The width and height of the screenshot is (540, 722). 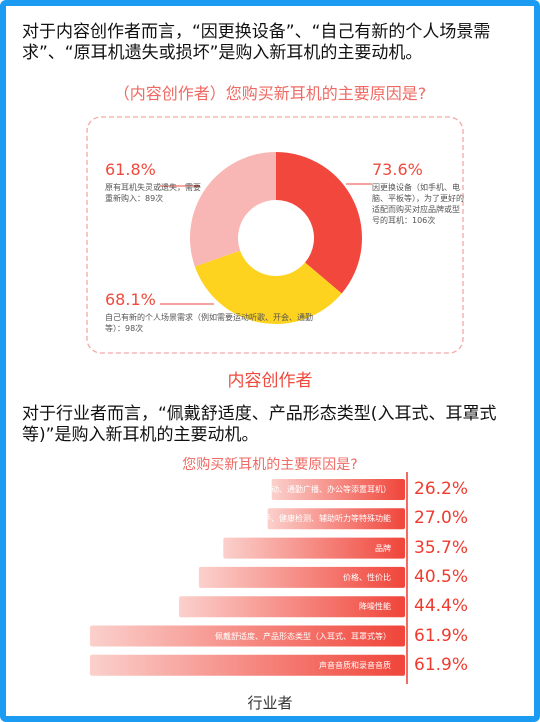 What do you see at coordinates (375, 607) in the screenshot?
I see `bar-label: 降噪性能` at bounding box center [375, 607].